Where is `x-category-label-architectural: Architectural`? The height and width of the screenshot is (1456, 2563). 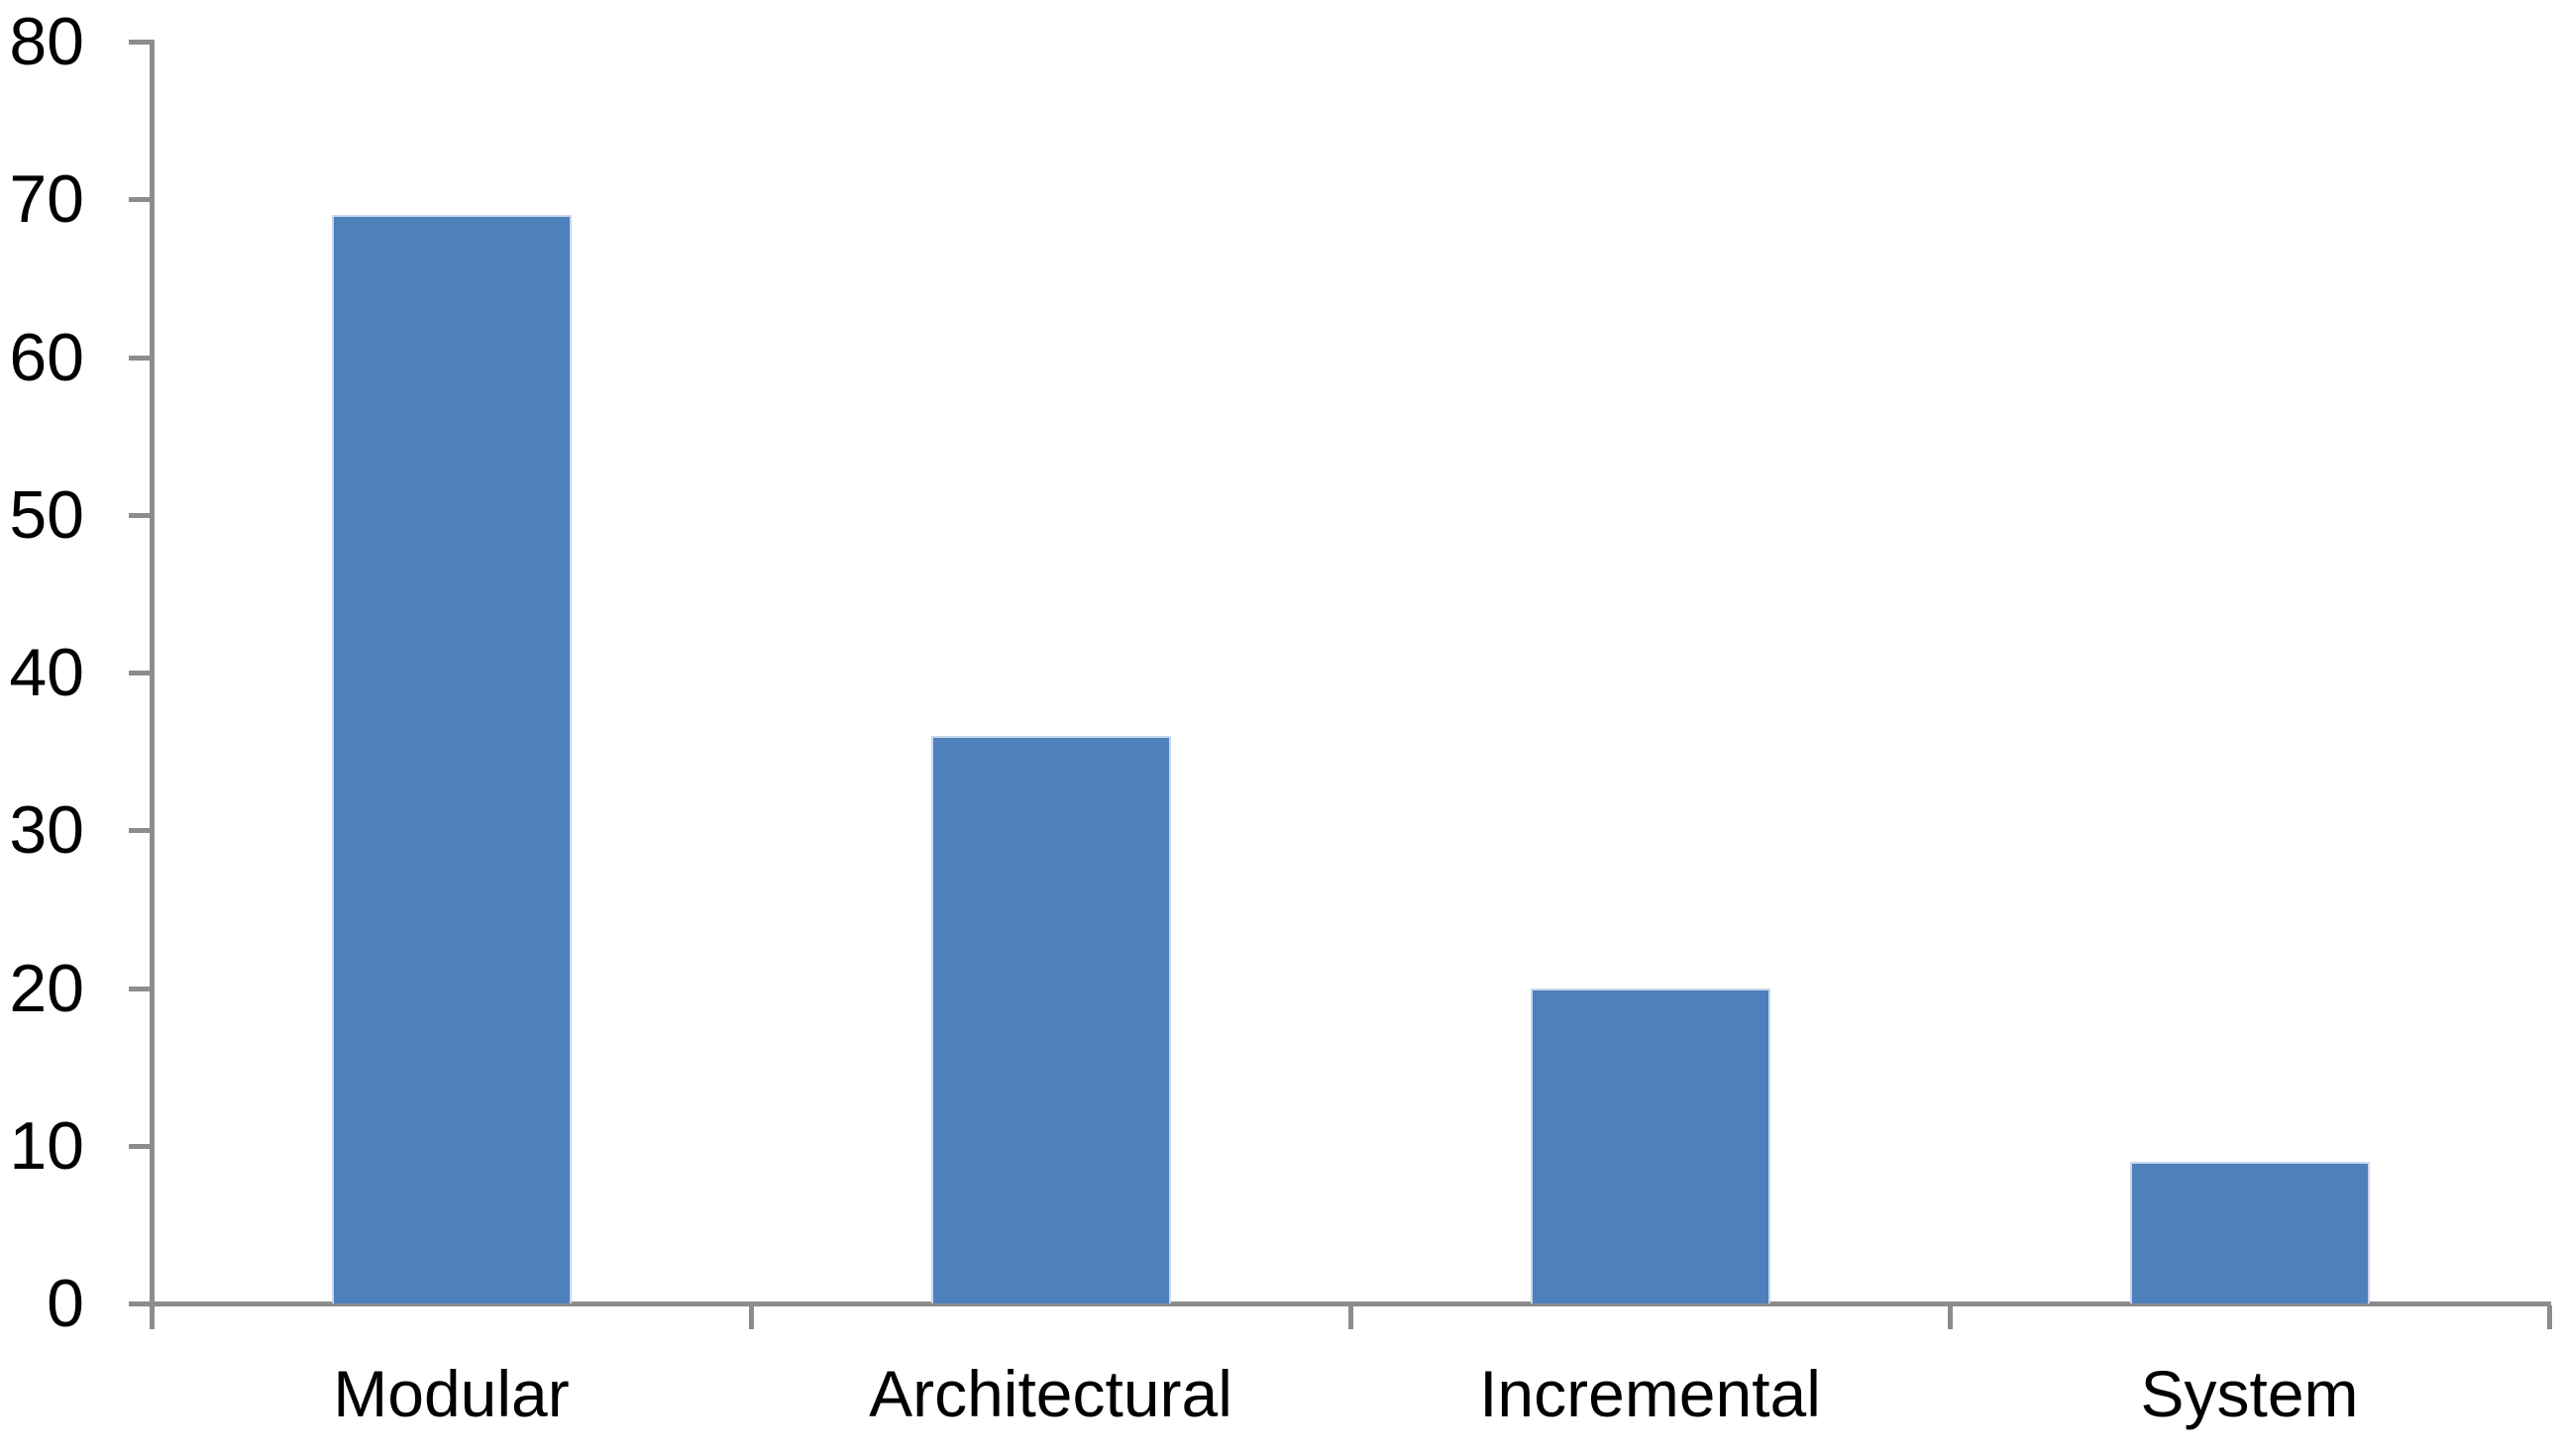
x-category-label-architectural: Architectural is located at coordinates (1050, 1393).